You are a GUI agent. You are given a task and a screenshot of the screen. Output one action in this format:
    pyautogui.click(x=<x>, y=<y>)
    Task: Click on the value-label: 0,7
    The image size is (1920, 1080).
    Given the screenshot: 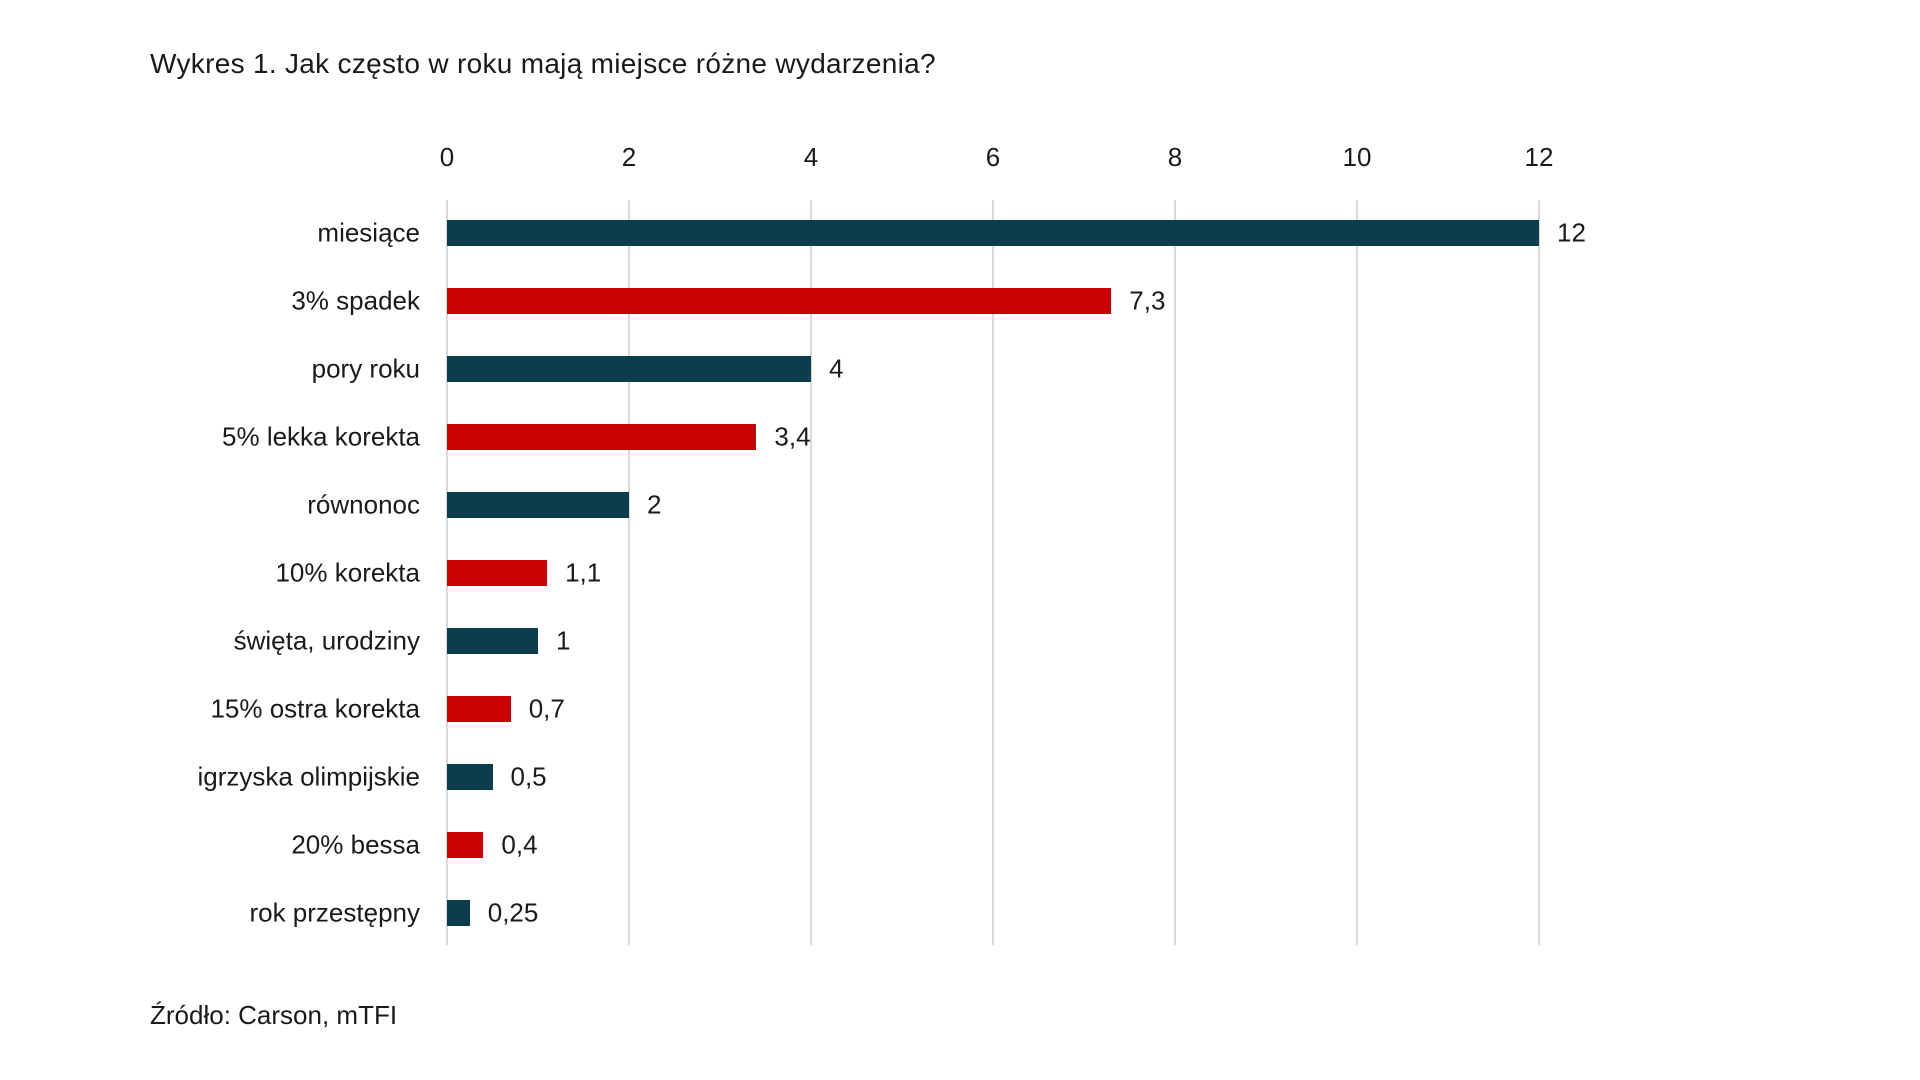 What is the action you would take?
    pyautogui.click(x=546, y=708)
    